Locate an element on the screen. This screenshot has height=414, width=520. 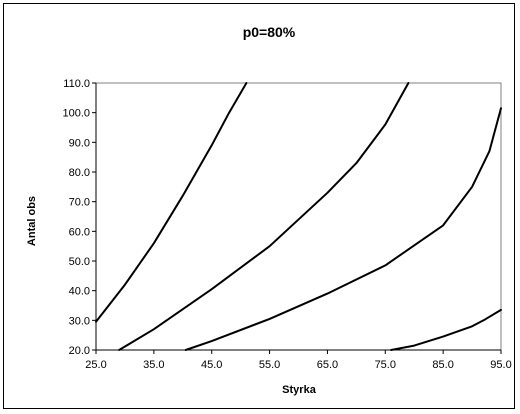
x-axis-title: Styrka is located at coordinates (299, 390).